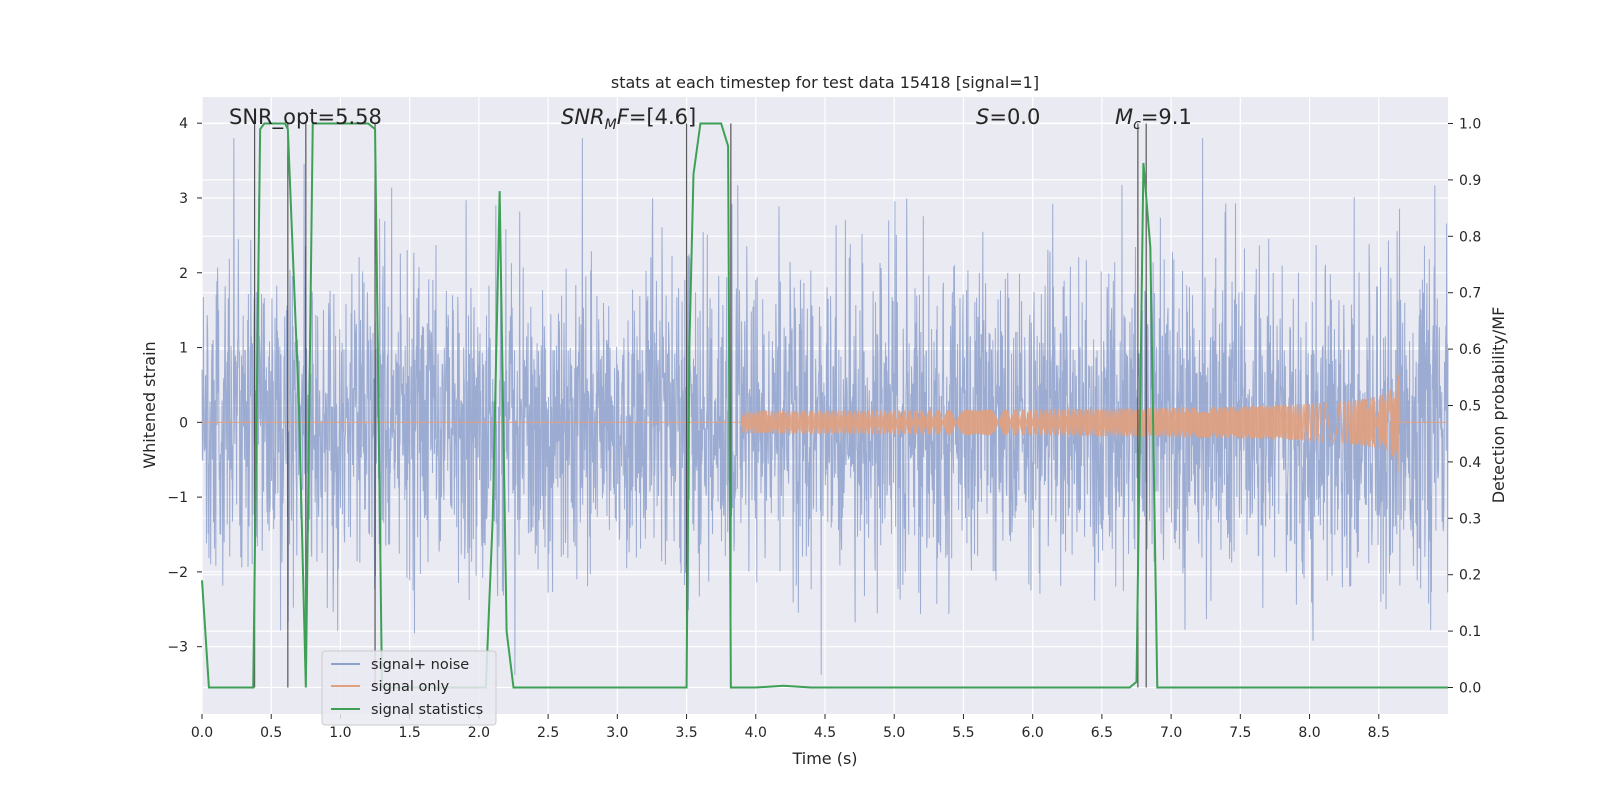 This screenshot has height=800, width=1600. Describe the element at coordinates (1470, 632) in the screenshot. I see `y-right-tick-label: 0.1` at that location.